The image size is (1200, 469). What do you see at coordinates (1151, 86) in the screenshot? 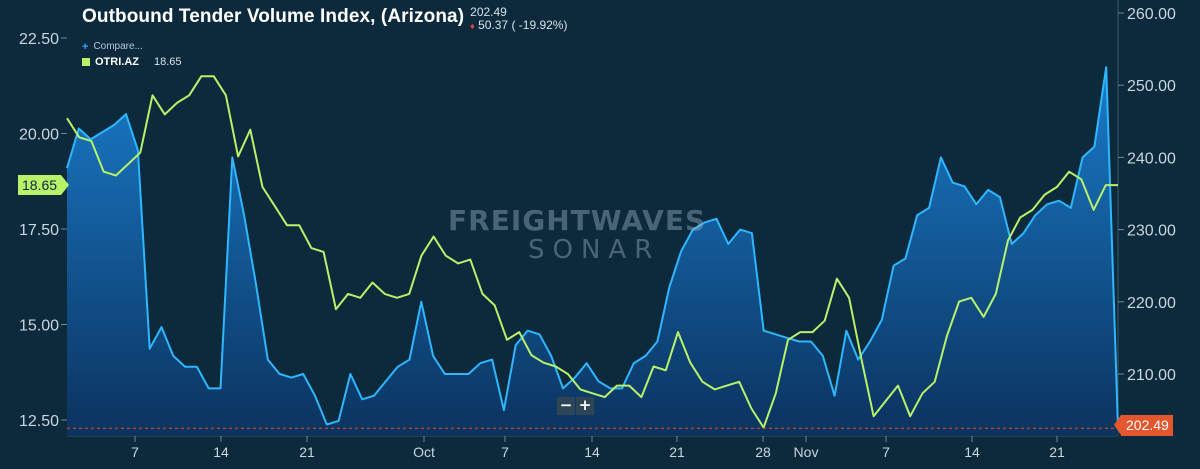
I see `right-tick-label: 250.00` at bounding box center [1151, 86].